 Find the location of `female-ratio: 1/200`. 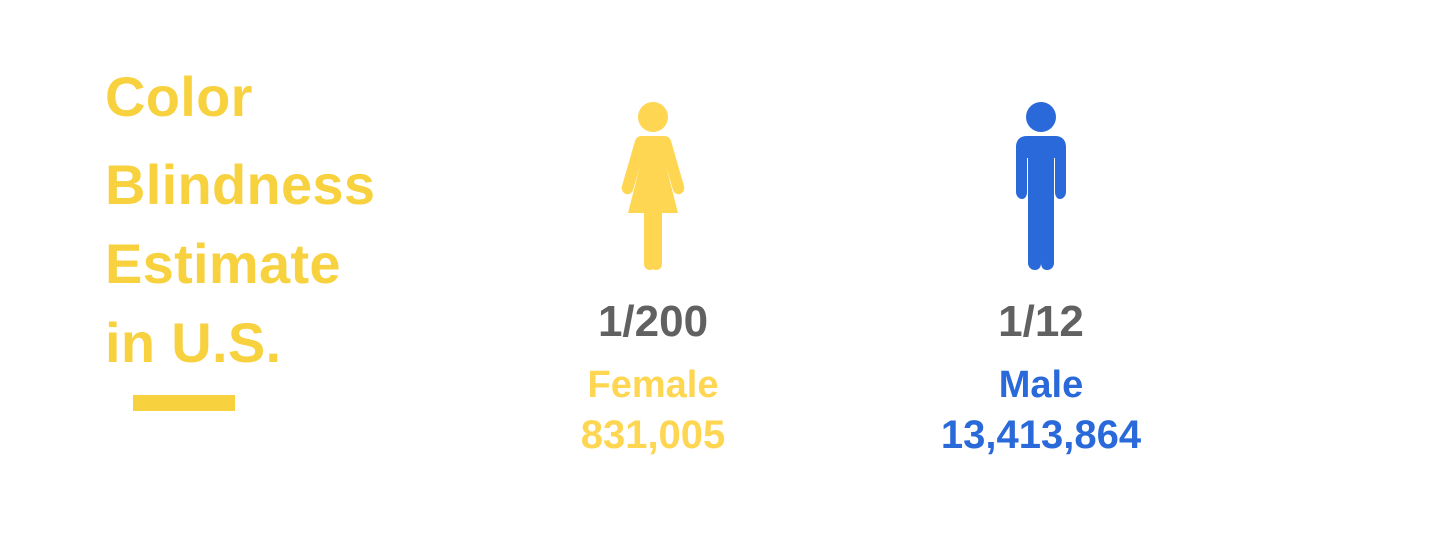

female-ratio: 1/200 is located at coordinates (653, 321).